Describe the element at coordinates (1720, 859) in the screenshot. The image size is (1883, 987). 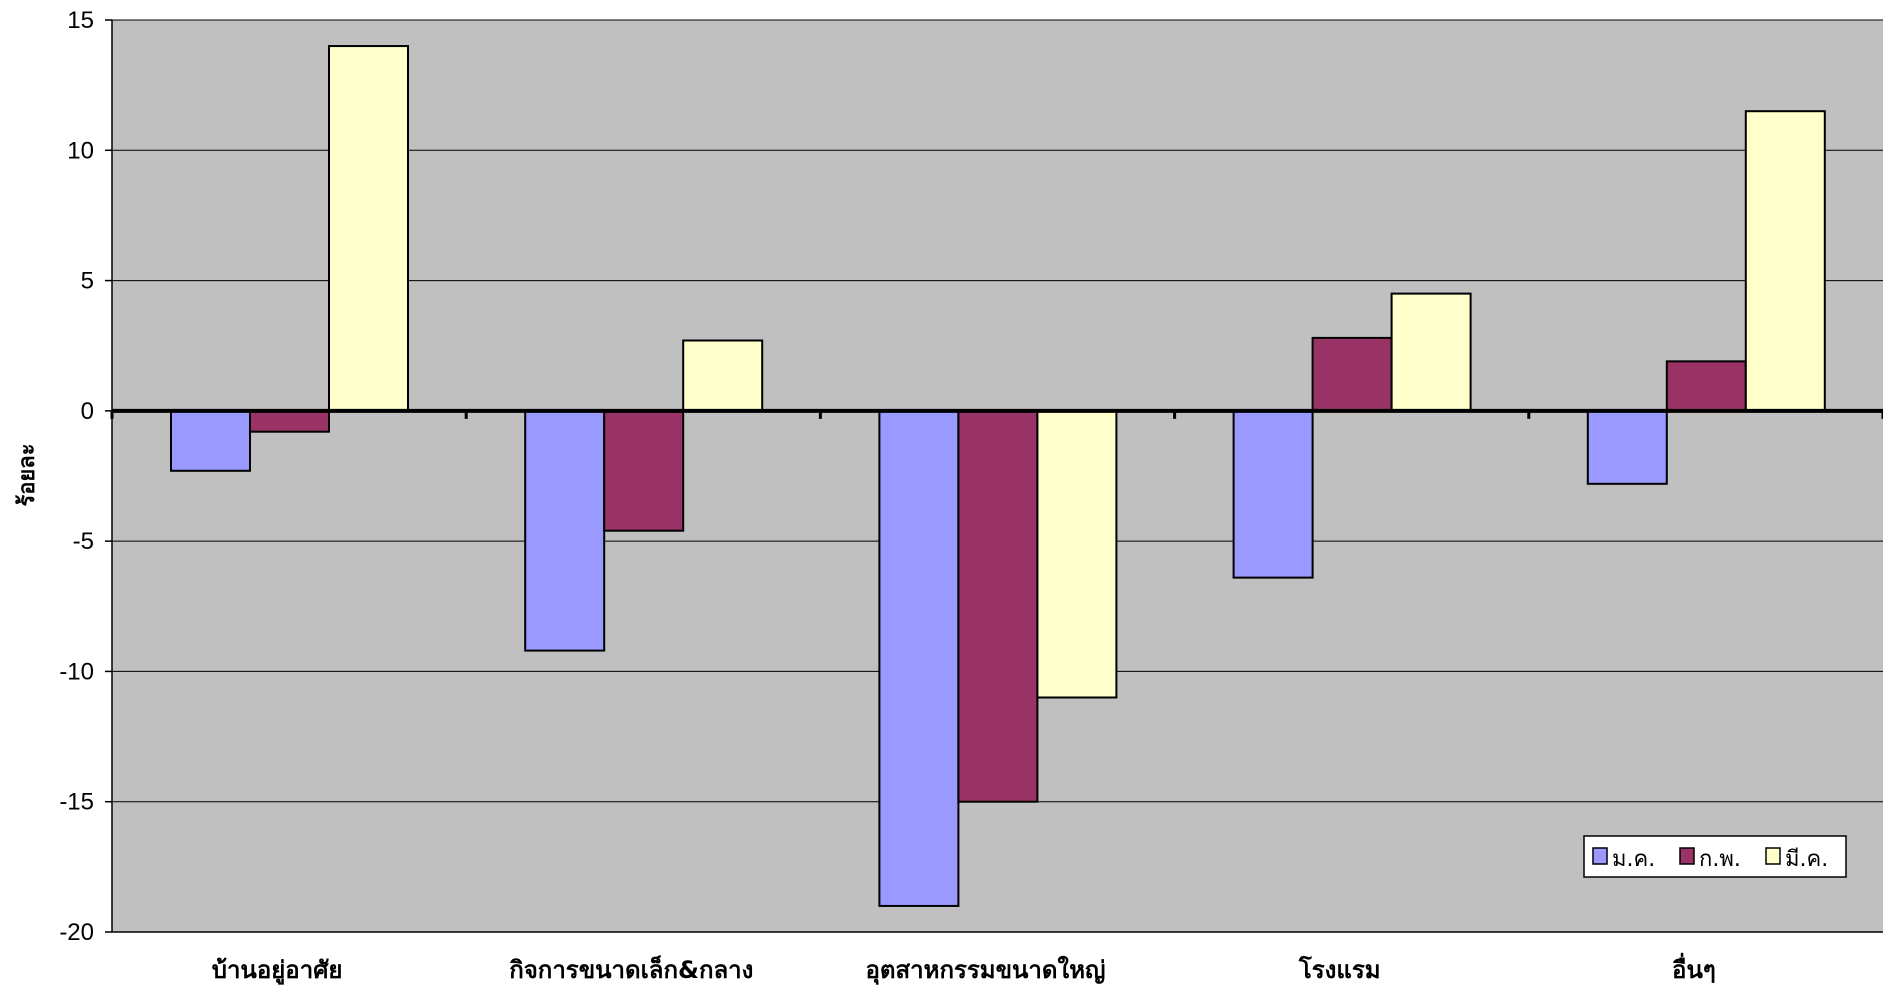
I see `legend-label-feb: ก.พ.` at that location.